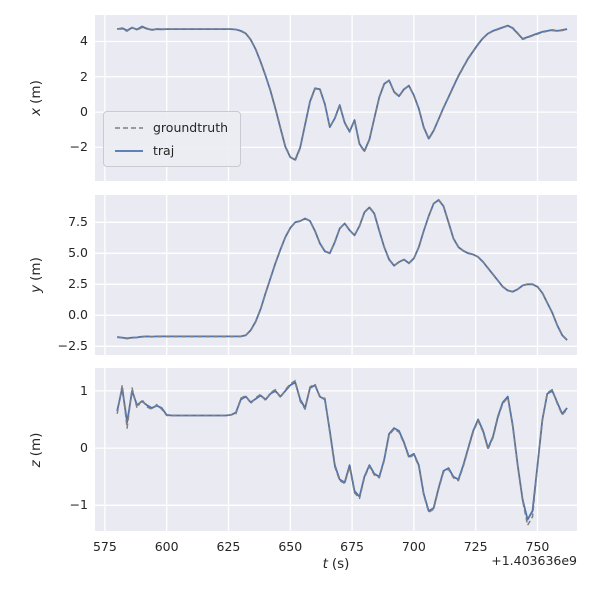 Image resolution: width=600 pixels, height=600 pixels. I want to click on y-tick-label: 2, so click(84, 76).